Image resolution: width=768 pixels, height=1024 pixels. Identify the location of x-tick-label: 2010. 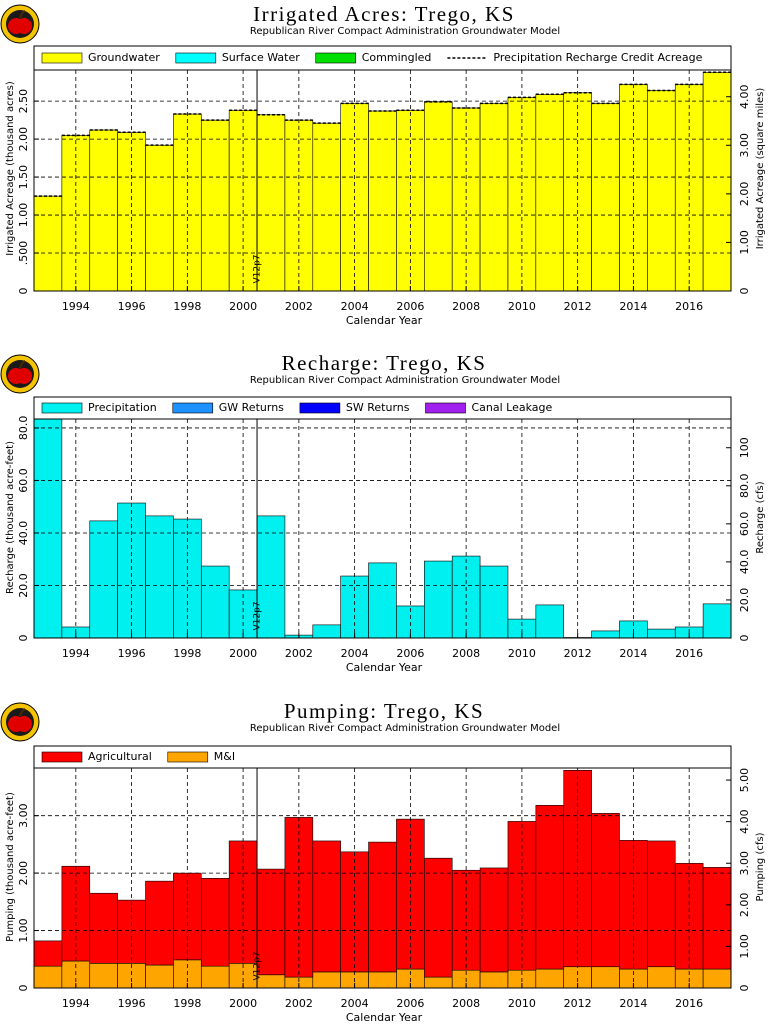
(522, 653).